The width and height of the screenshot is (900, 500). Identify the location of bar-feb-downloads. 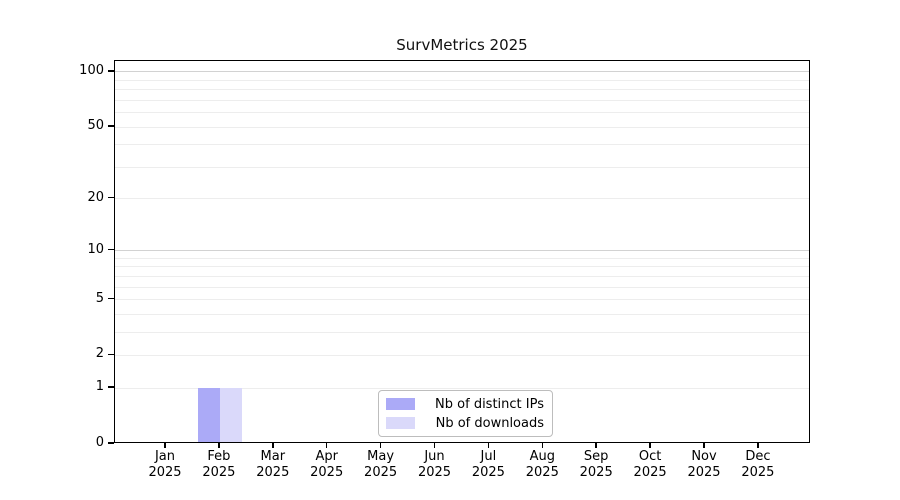
(230, 414).